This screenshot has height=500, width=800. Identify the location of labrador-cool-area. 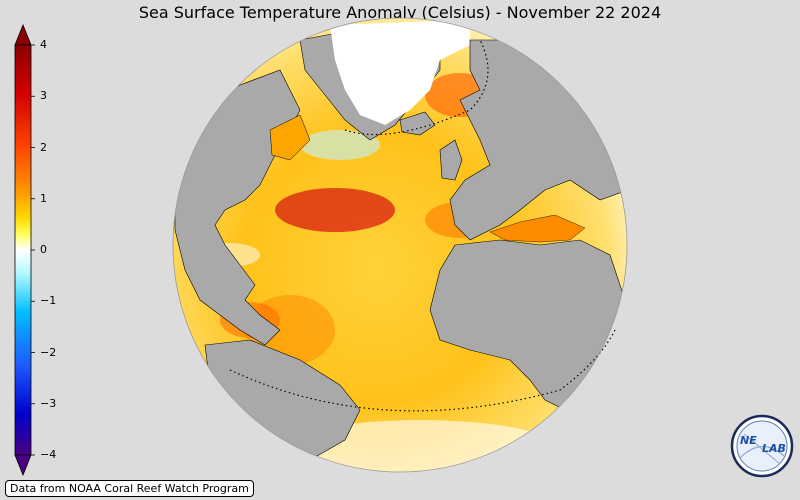
(340, 145).